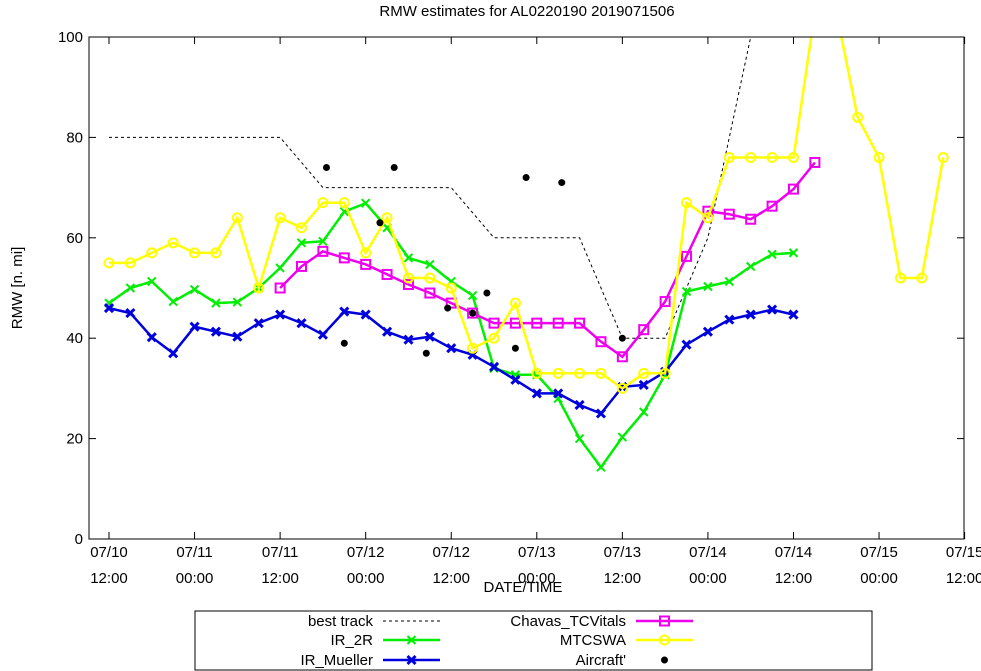 The image size is (981, 671). I want to click on y-tick-label: 40, so click(74, 338).